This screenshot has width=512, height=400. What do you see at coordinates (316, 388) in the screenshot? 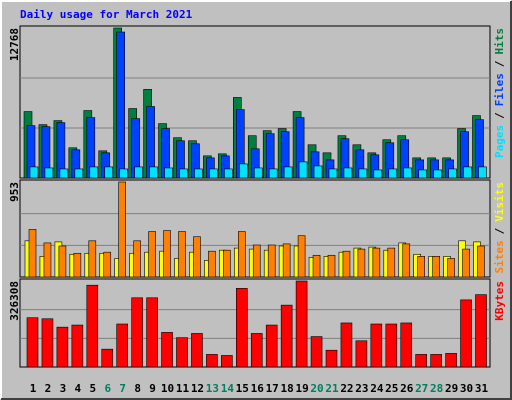
I see `x-tick-label: 20` at bounding box center [316, 388].